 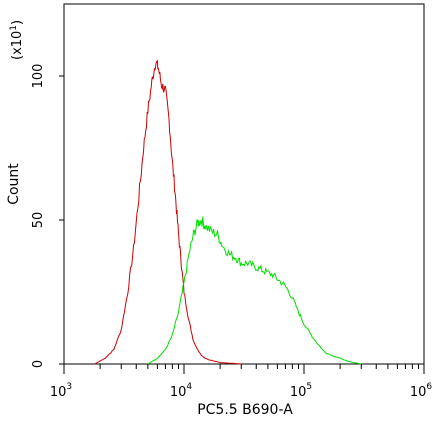 What do you see at coordinates (14, 184) in the screenshot?
I see `y-axis-label: Count` at bounding box center [14, 184].